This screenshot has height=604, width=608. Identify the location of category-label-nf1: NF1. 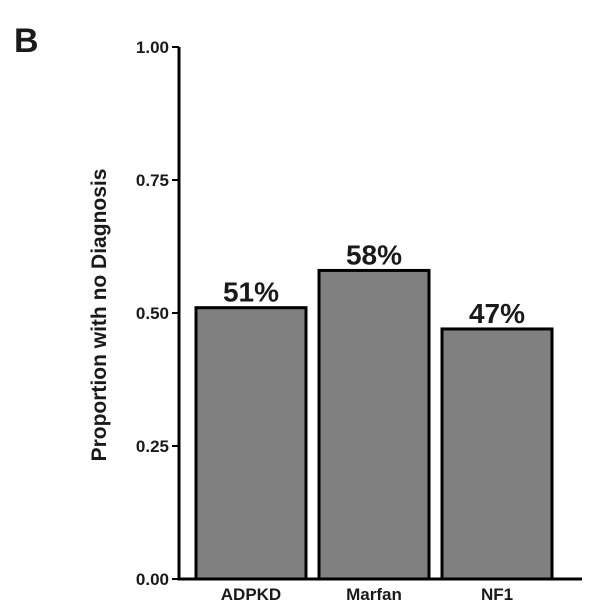
(497, 594).